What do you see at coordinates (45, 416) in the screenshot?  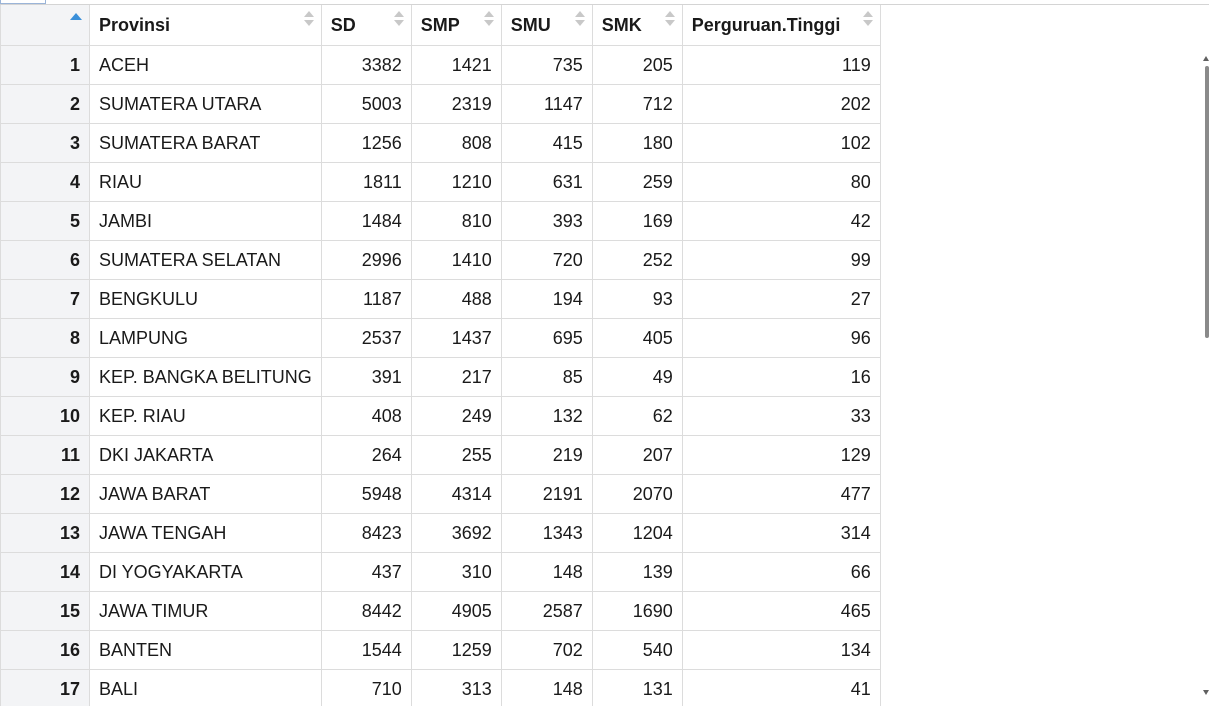 I see `row-number: 10` at bounding box center [45, 416].